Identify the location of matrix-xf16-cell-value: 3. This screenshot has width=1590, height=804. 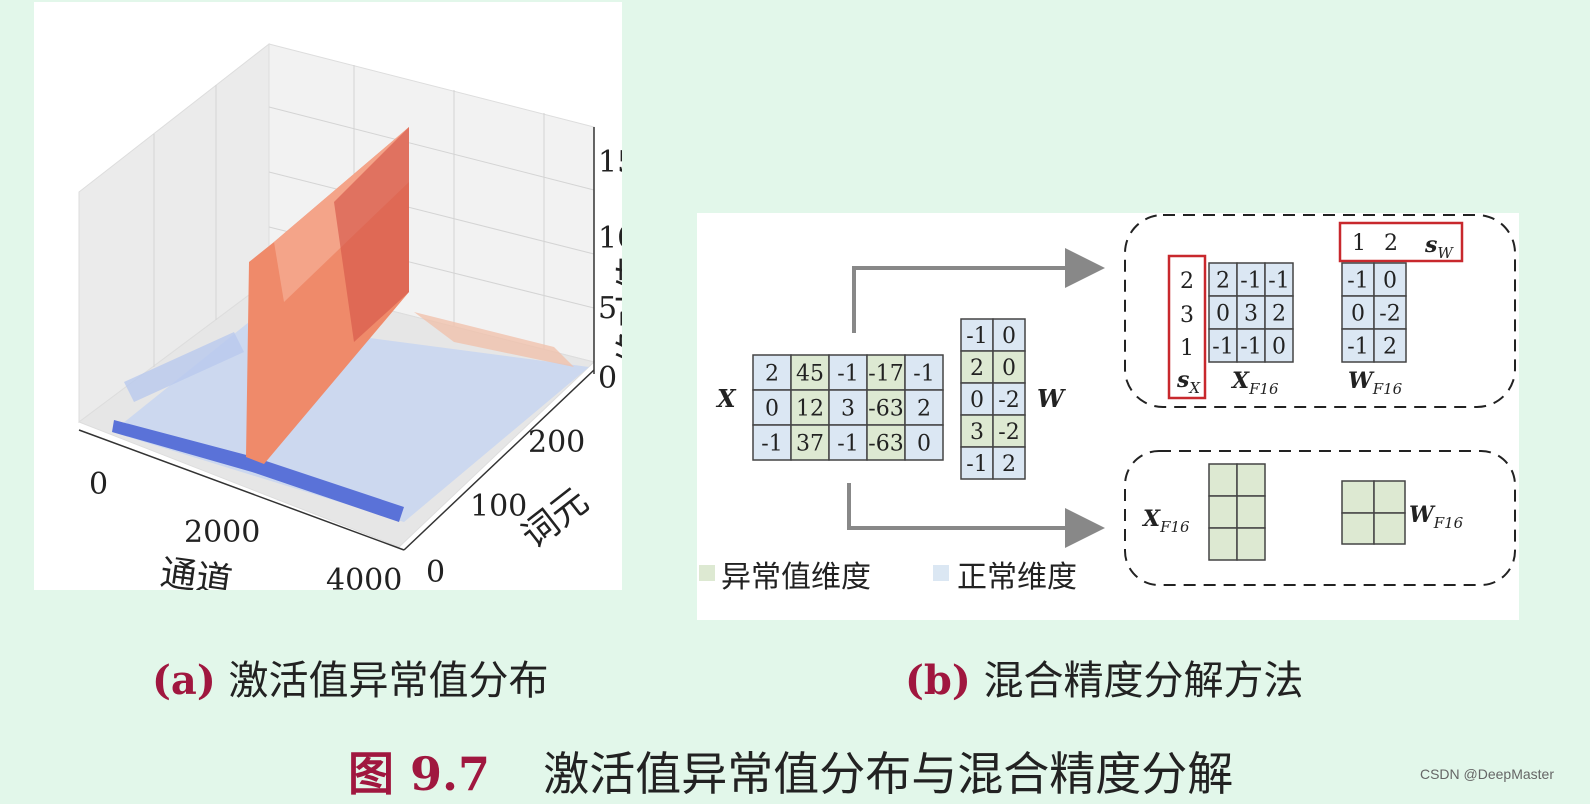
(1251, 314).